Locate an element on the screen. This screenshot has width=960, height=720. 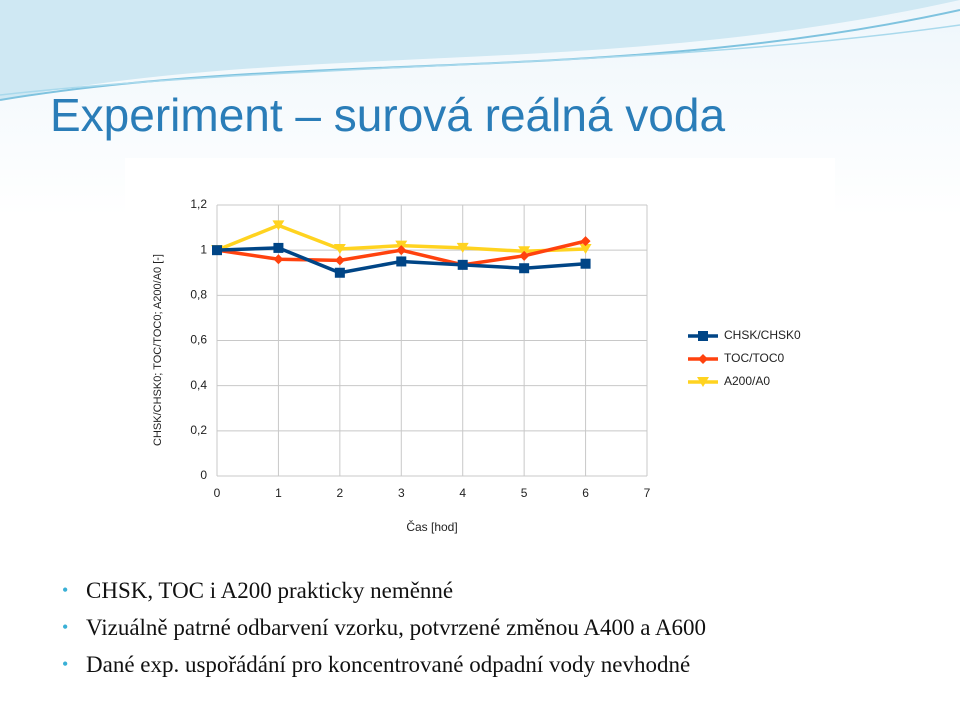
x-tick-label: 5 is located at coordinates (524, 493).